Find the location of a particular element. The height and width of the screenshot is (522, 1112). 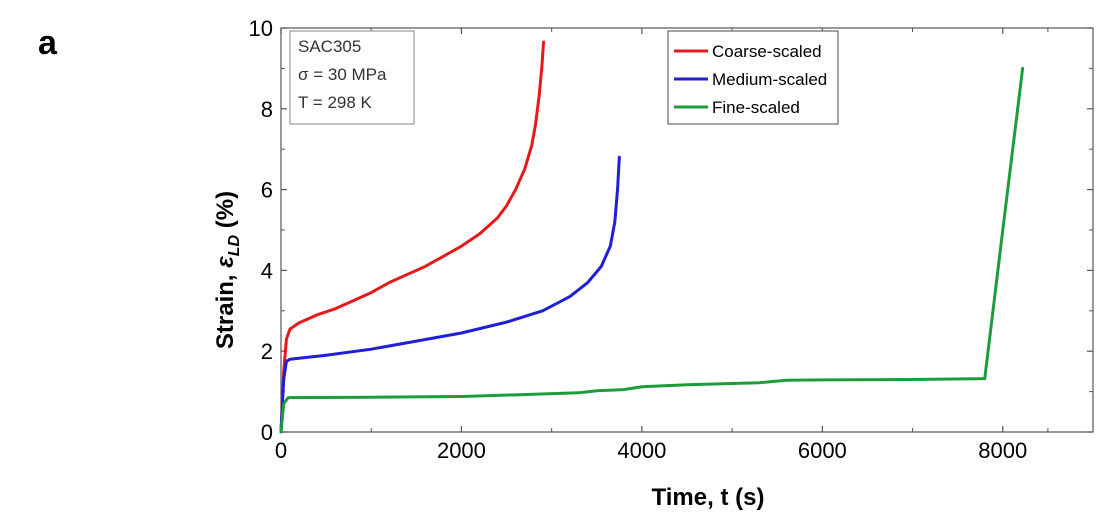

y-axis-title: Strain, εLD (%) is located at coordinates (227, 270).